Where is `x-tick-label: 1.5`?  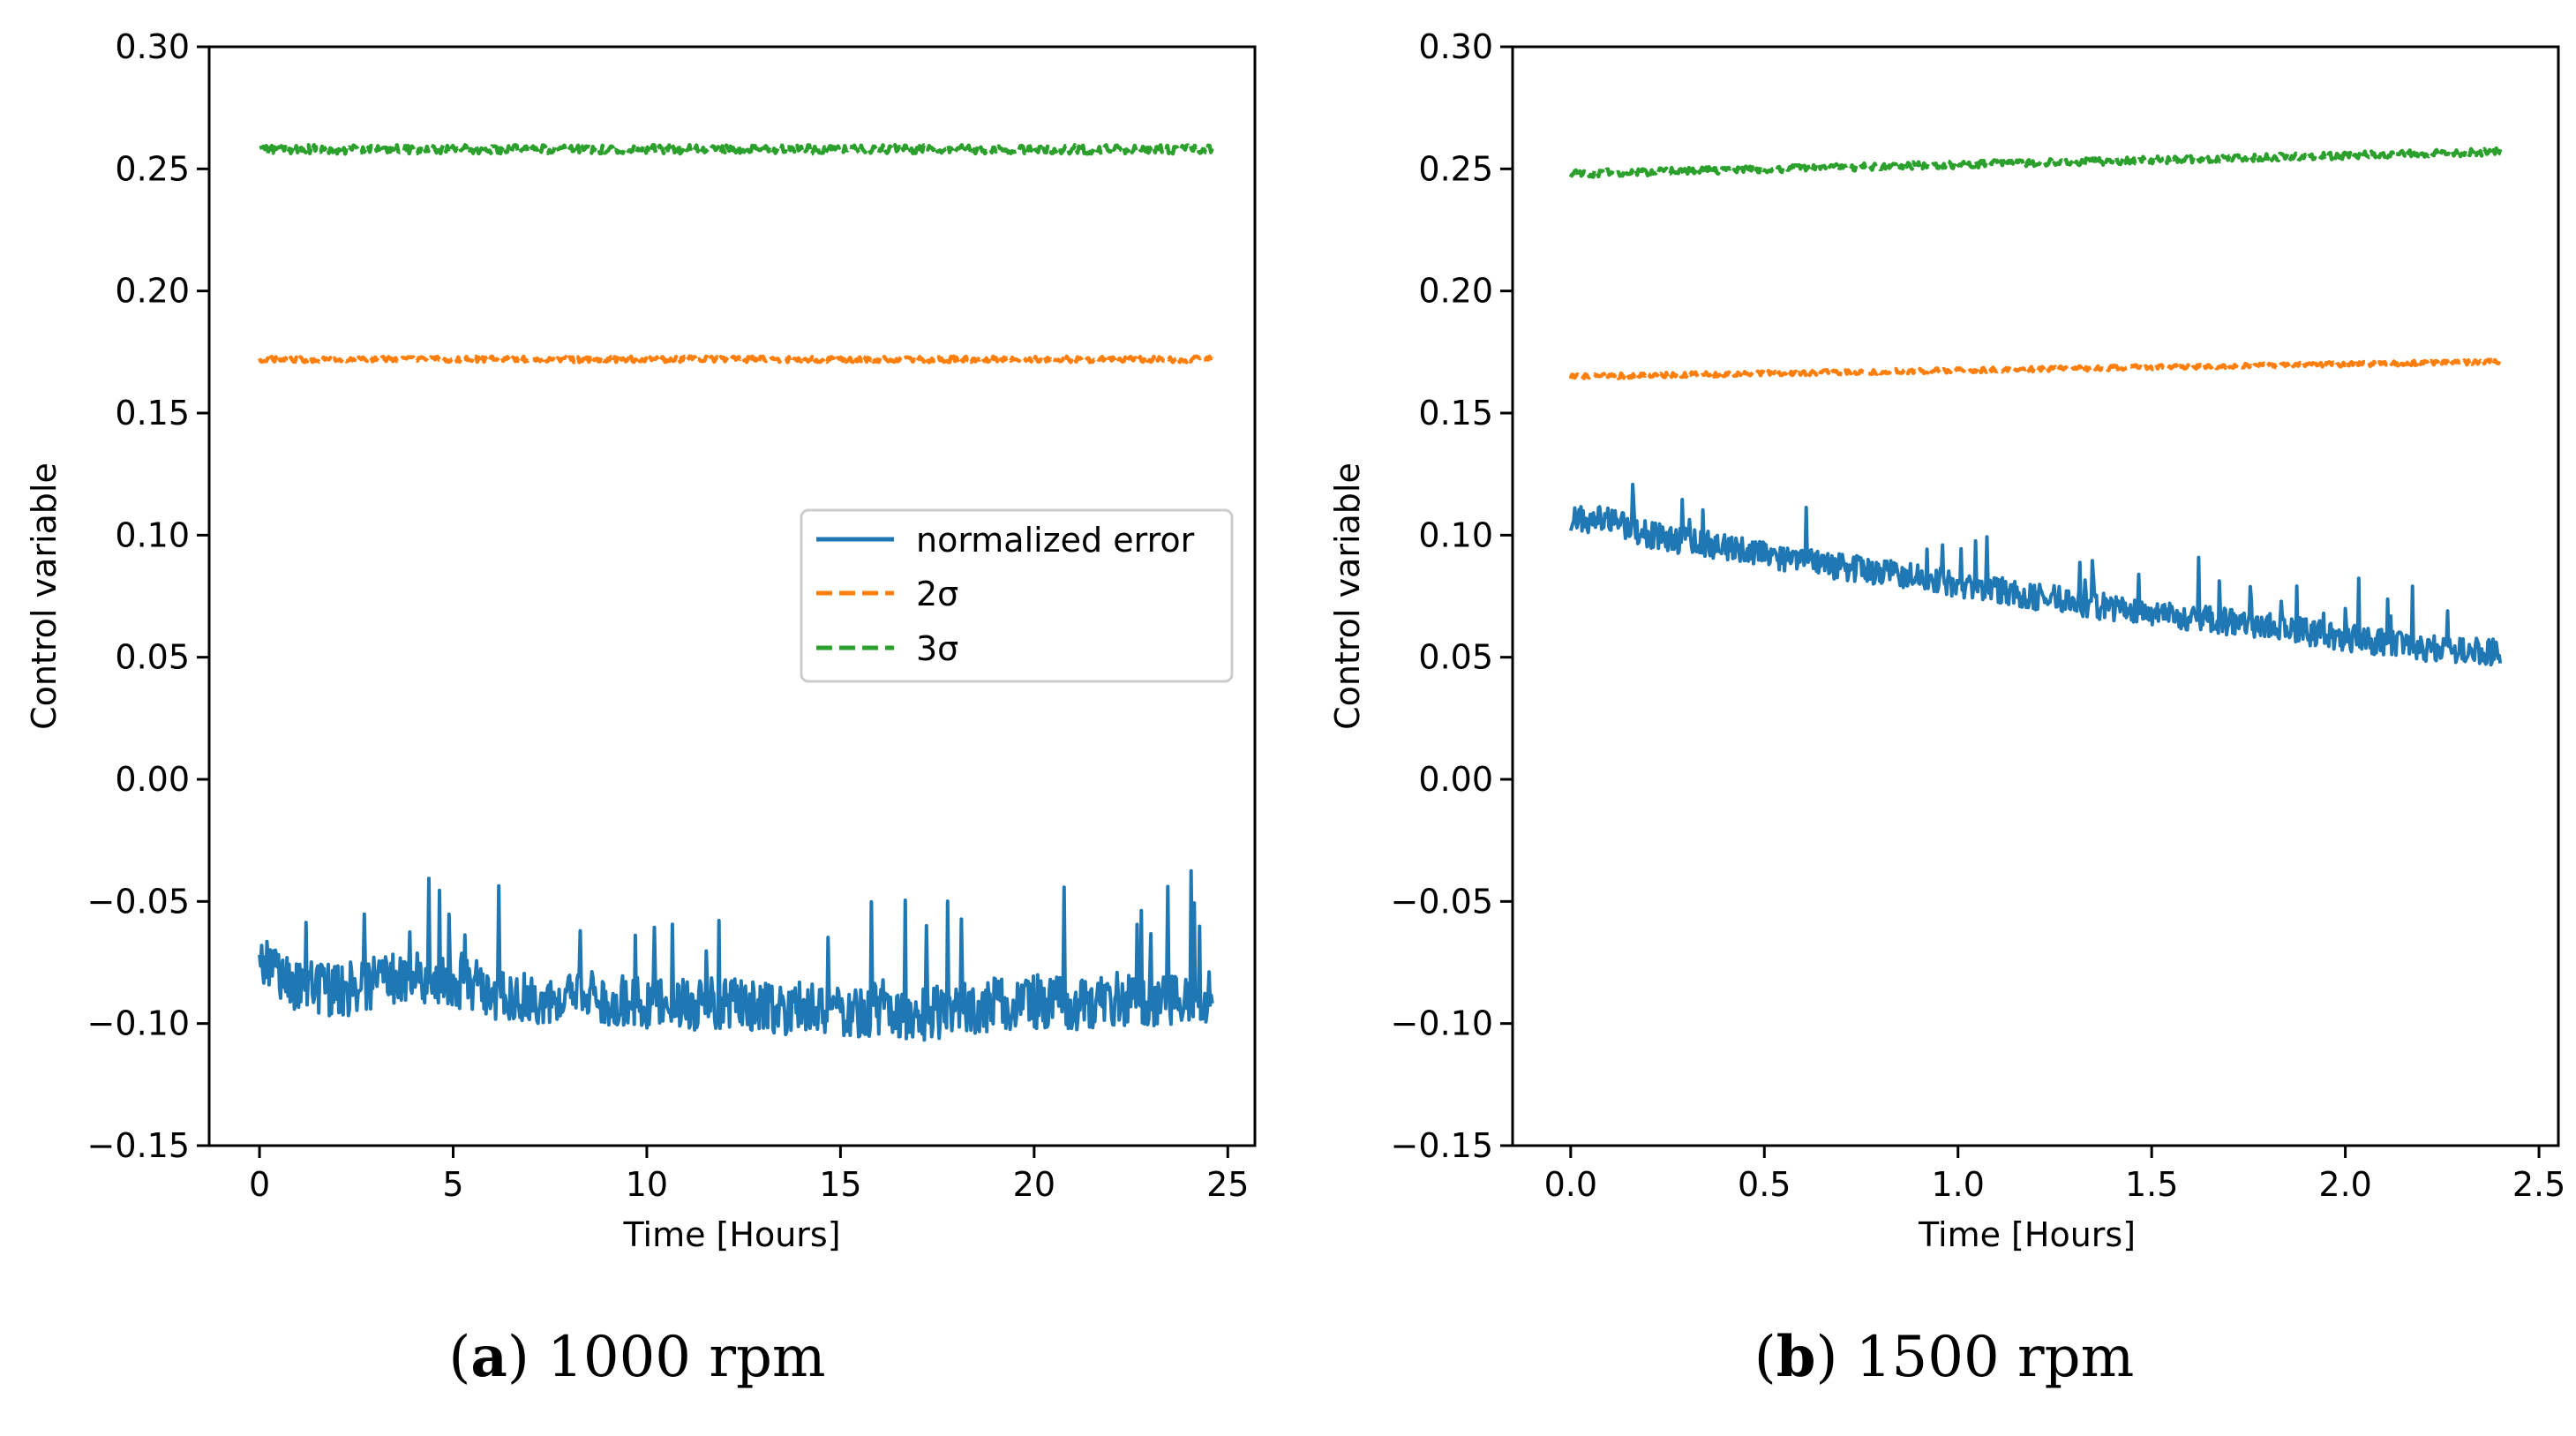
x-tick-label: 1.5 is located at coordinates (2151, 1184).